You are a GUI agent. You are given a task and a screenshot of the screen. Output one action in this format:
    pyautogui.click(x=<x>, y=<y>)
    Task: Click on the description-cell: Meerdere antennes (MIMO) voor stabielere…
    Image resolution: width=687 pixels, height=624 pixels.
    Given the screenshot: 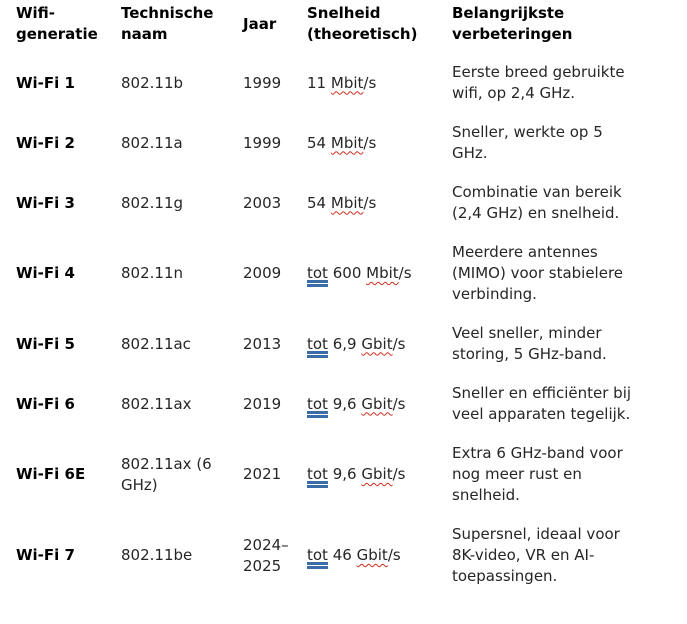 What is the action you would take?
    pyautogui.click(x=538, y=273)
    